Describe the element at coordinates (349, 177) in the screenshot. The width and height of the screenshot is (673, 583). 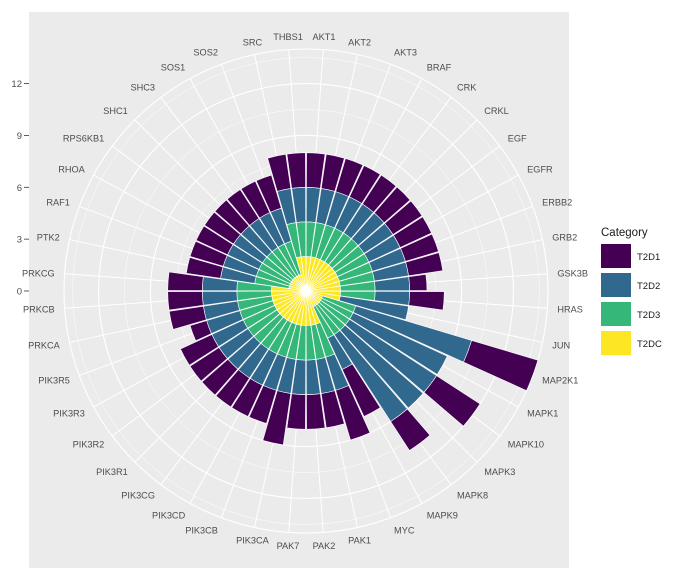
I see `bar-akt3-t2d1` at that location.